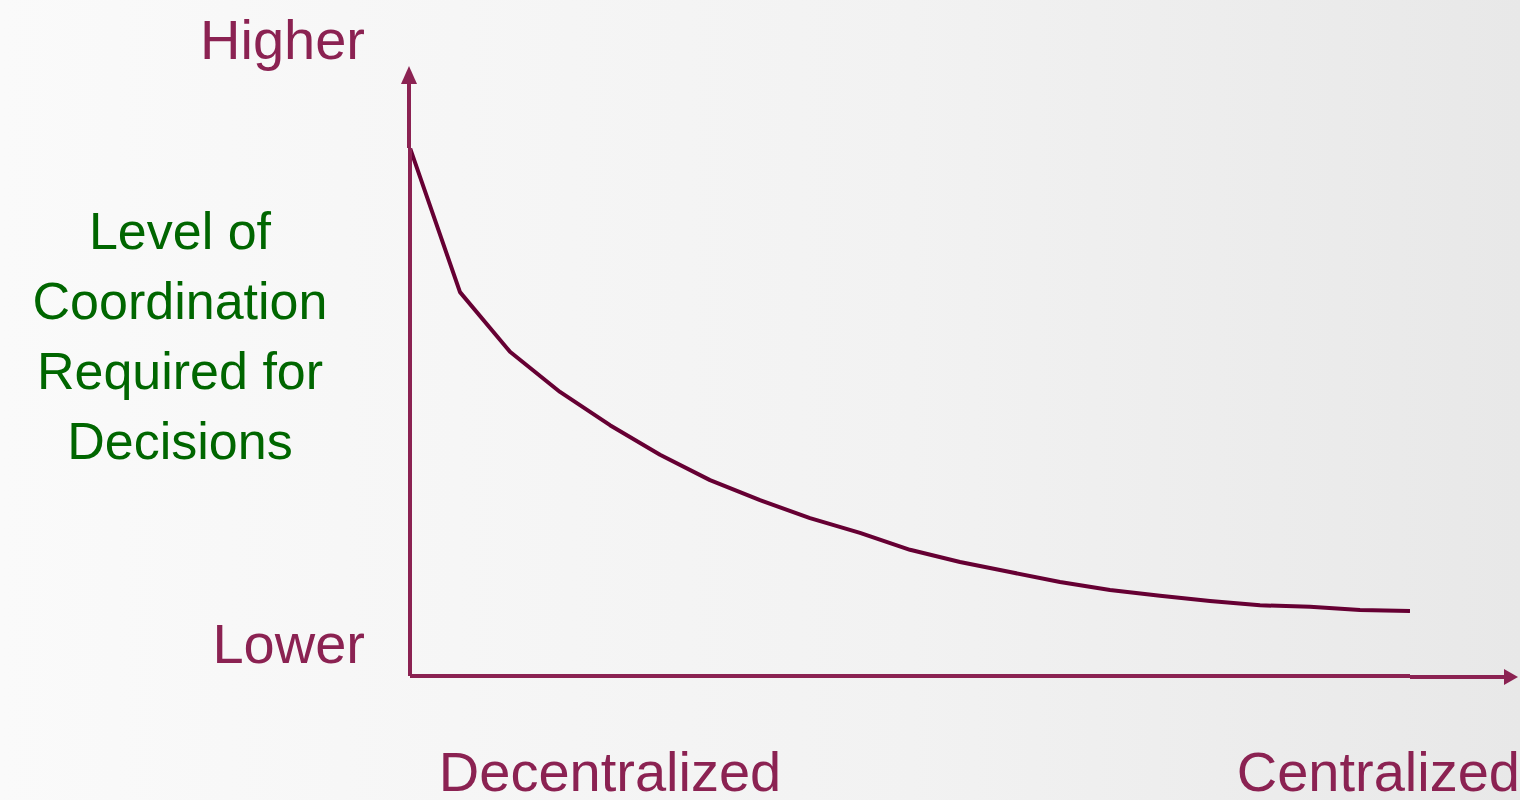 The image size is (1520, 800). What do you see at coordinates (610, 770) in the screenshot?
I see `text: Decentralized` at bounding box center [610, 770].